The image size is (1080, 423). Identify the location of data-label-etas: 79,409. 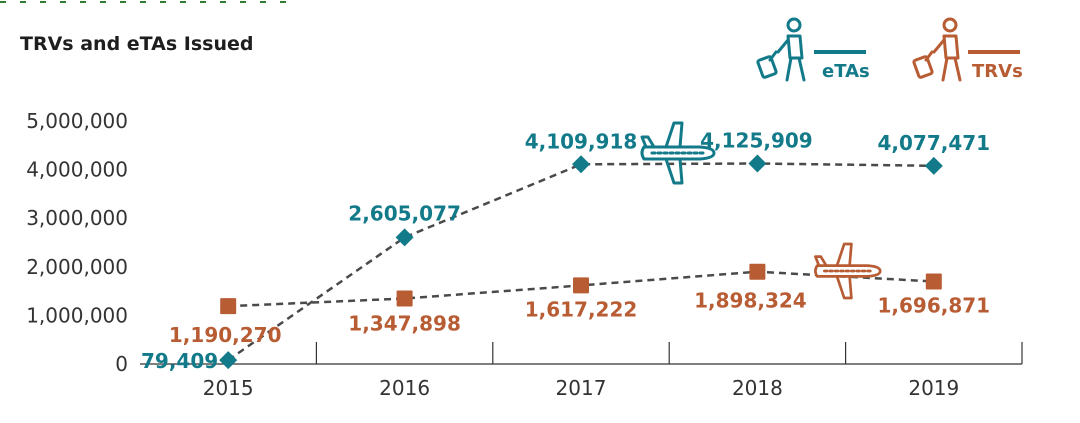
(179, 361).